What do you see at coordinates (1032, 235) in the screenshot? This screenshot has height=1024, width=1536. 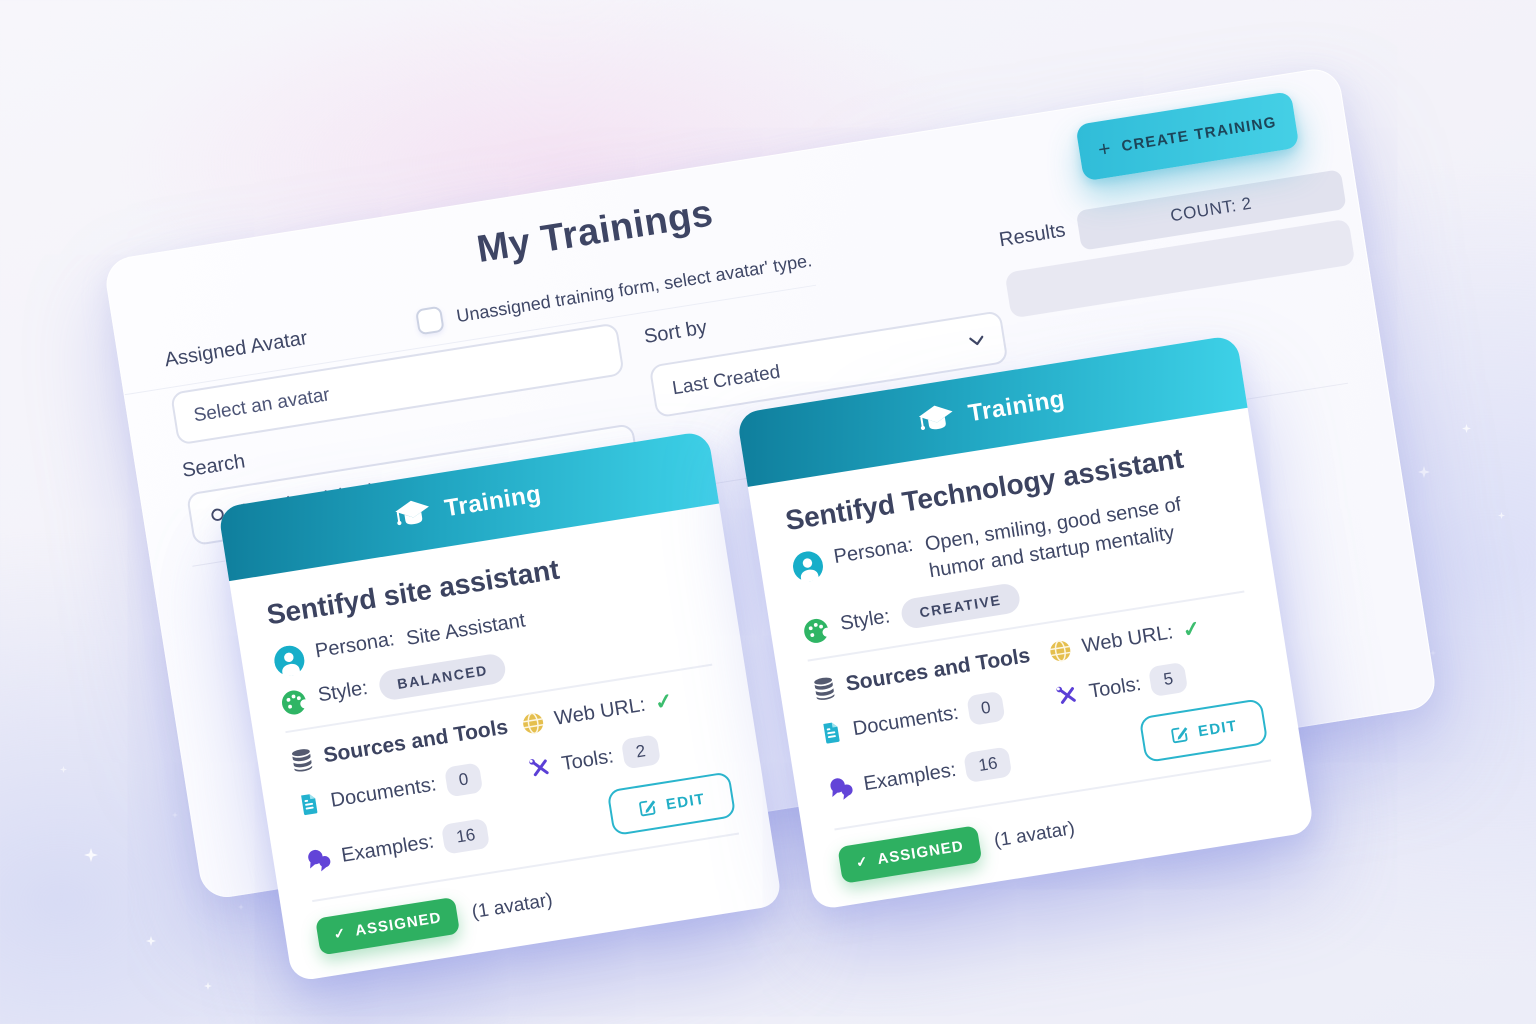 I see `results-label: Results` at bounding box center [1032, 235].